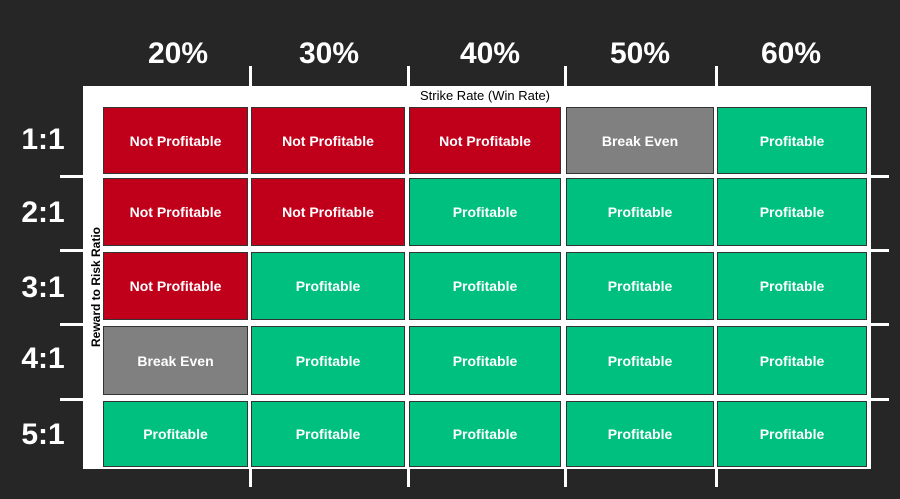 The width and height of the screenshot is (900, 499). I want to click on row-label: 4:1, so click(43, 358).